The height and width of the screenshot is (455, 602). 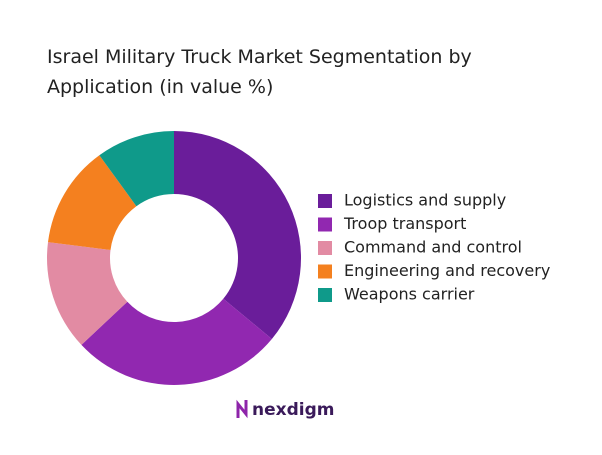 What do you see at coordinates (425, 200) in the screenshot?
I see `legend-label: Logistics and supply` at bounding box center [425, 200].